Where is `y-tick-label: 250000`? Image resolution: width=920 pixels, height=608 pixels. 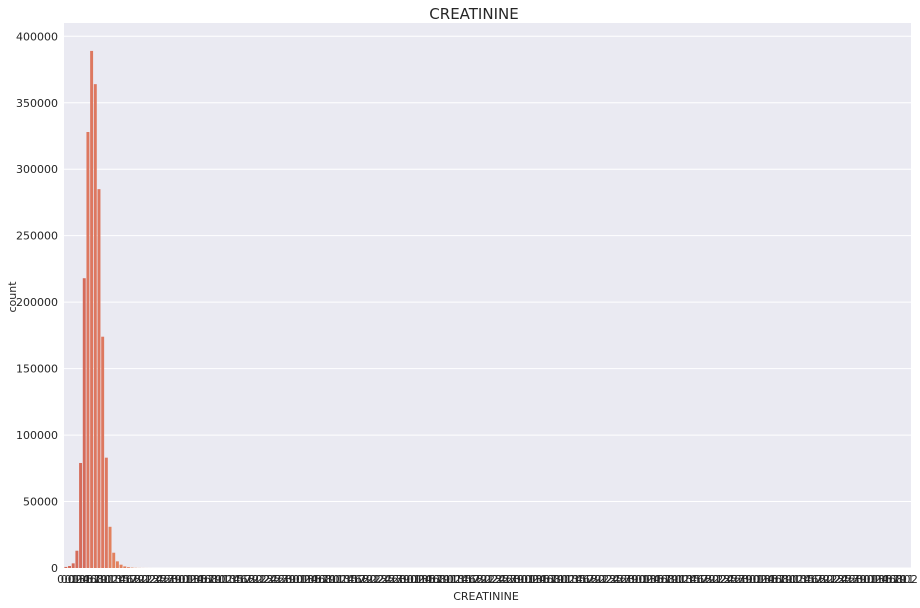 y-tick-label: 250000 is located at coordinates (37, 236).